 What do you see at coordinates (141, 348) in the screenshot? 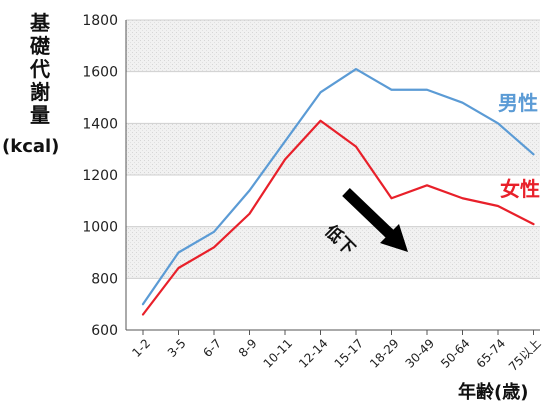
I see `x-tick-label: 1-2` at bounding box center [141, 348].